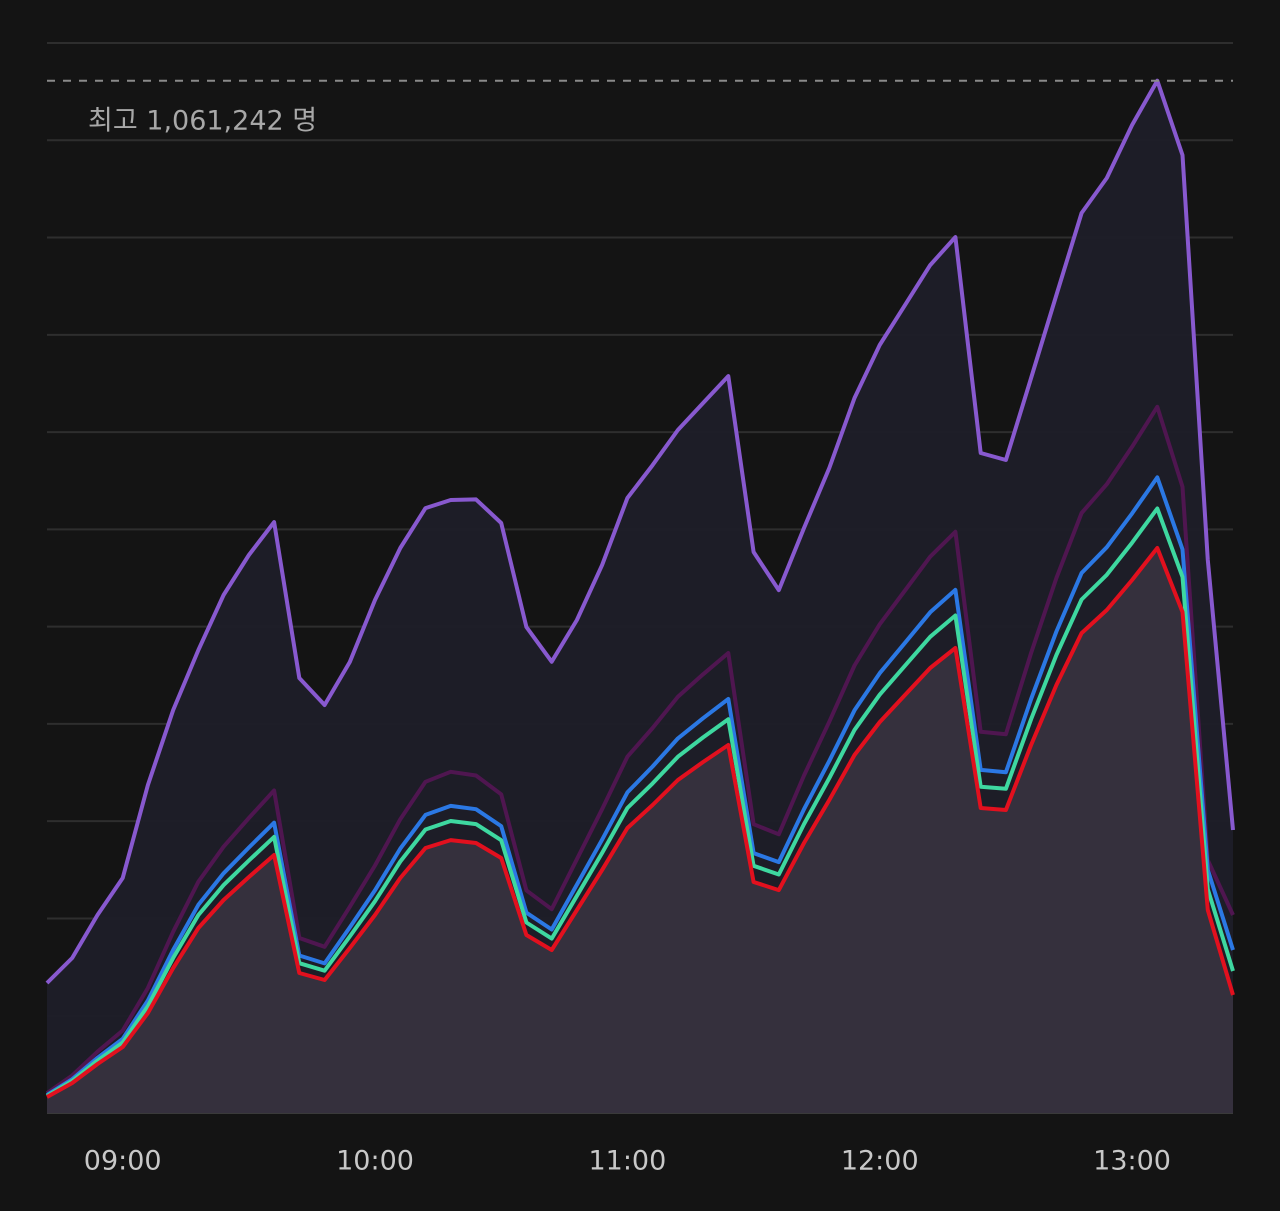 This screenshot has height=1211, width=1280. I want to click on x-tick-label: 13:00, so click(1132, 1161).